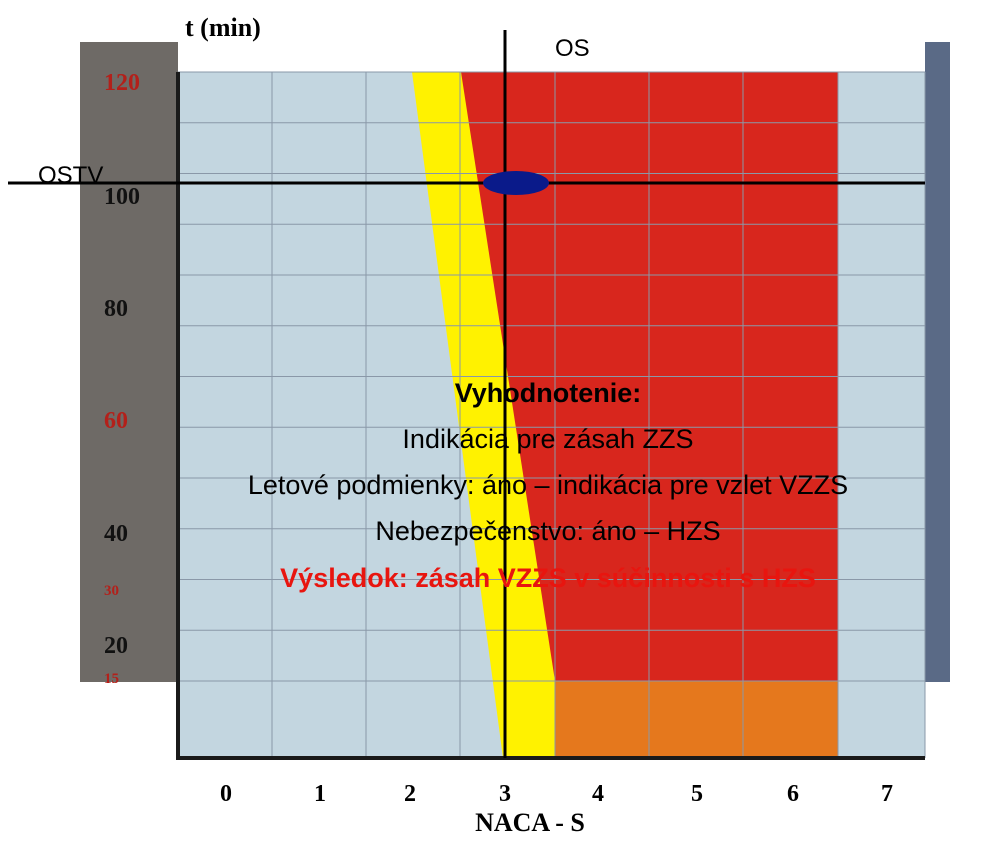 The width and height of the screenshot is (997, 843). I want to click on x-tick-label: 5, so click(697, 794).